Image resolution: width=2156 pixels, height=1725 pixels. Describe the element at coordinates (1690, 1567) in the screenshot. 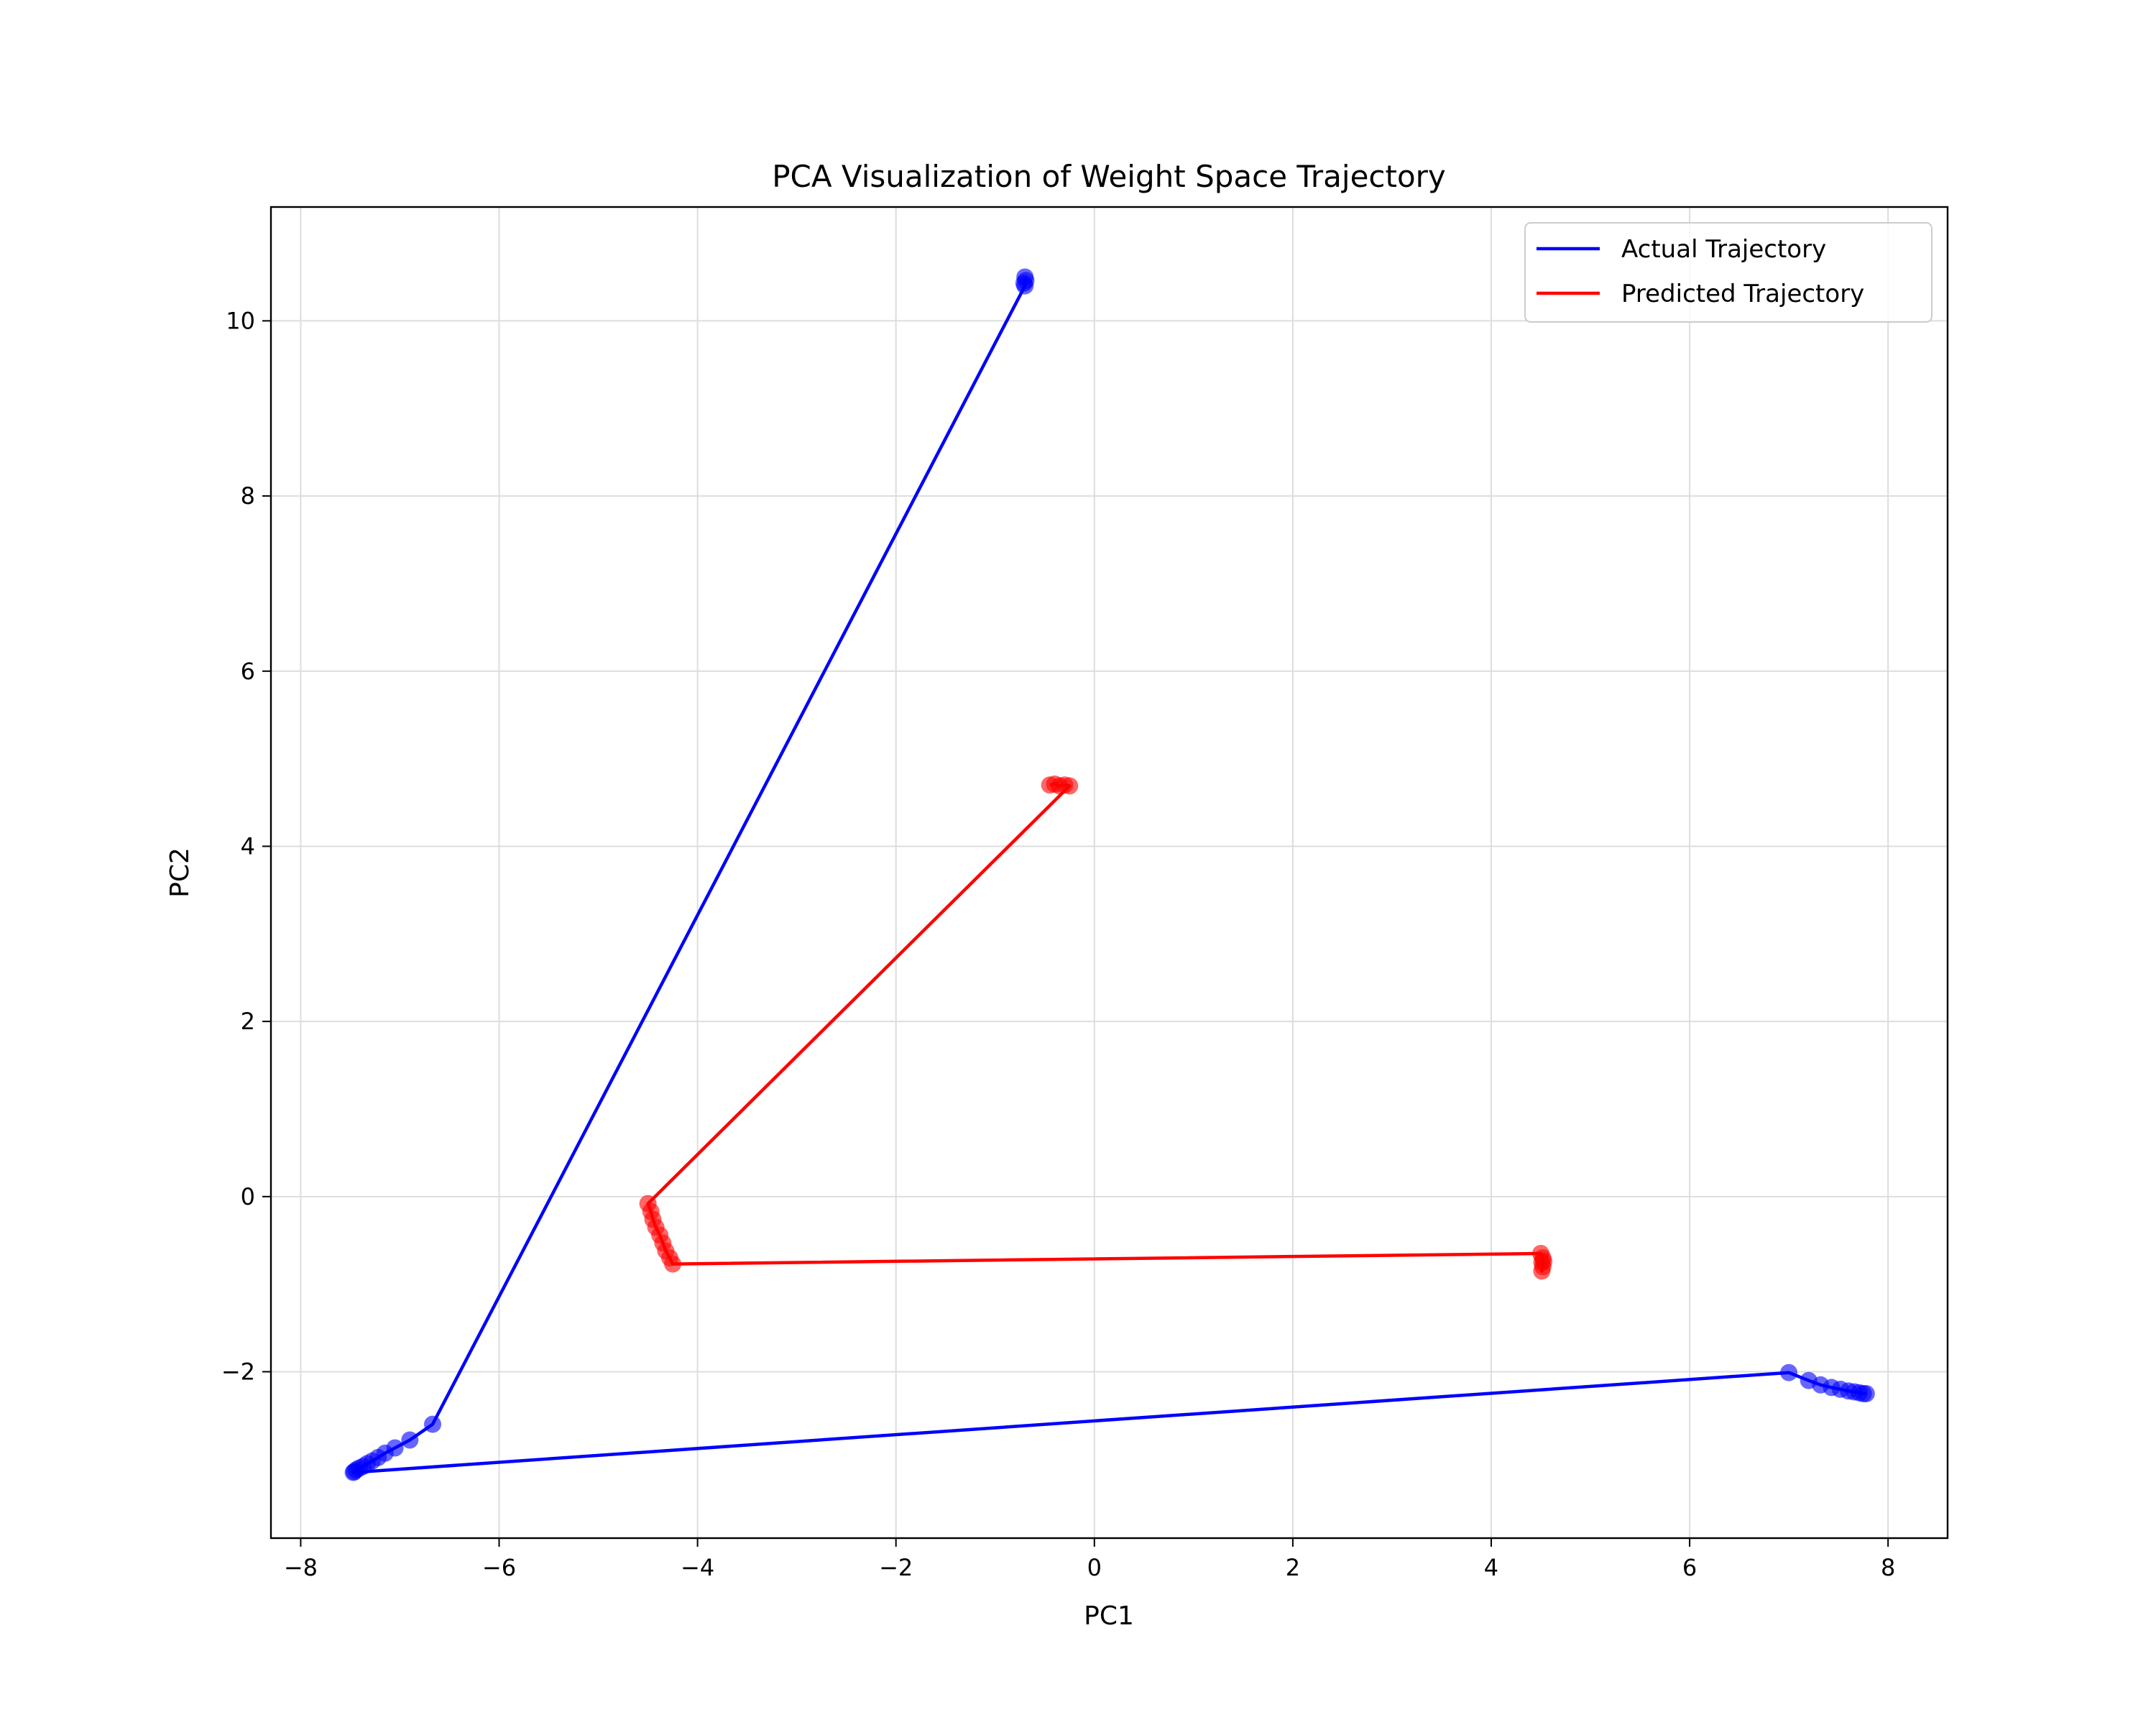

I see `x-tick-label: 6` at that location.